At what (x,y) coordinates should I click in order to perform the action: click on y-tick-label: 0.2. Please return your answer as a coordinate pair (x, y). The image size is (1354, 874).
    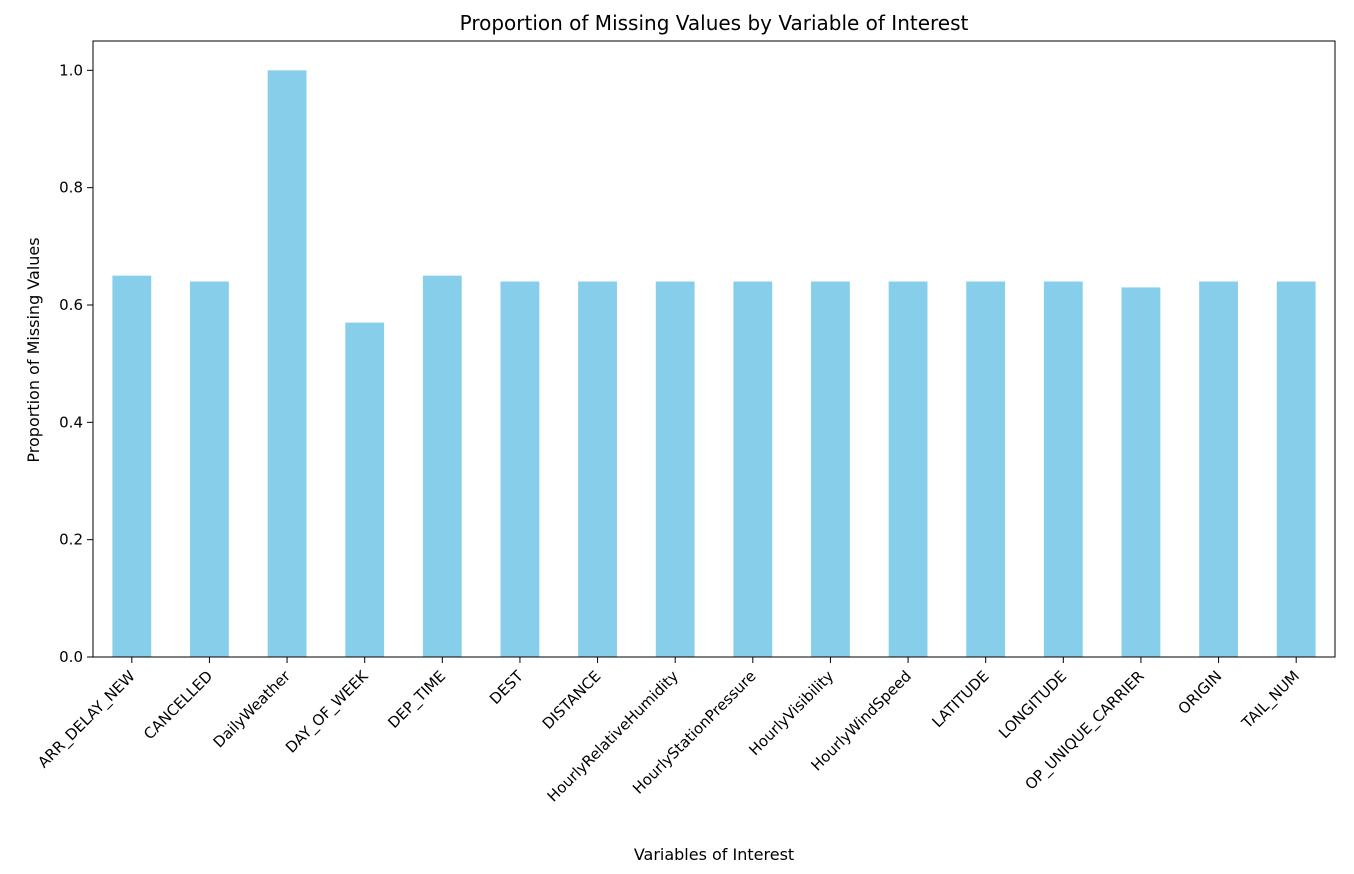
    Looking at the image, I should click on (71, 540).